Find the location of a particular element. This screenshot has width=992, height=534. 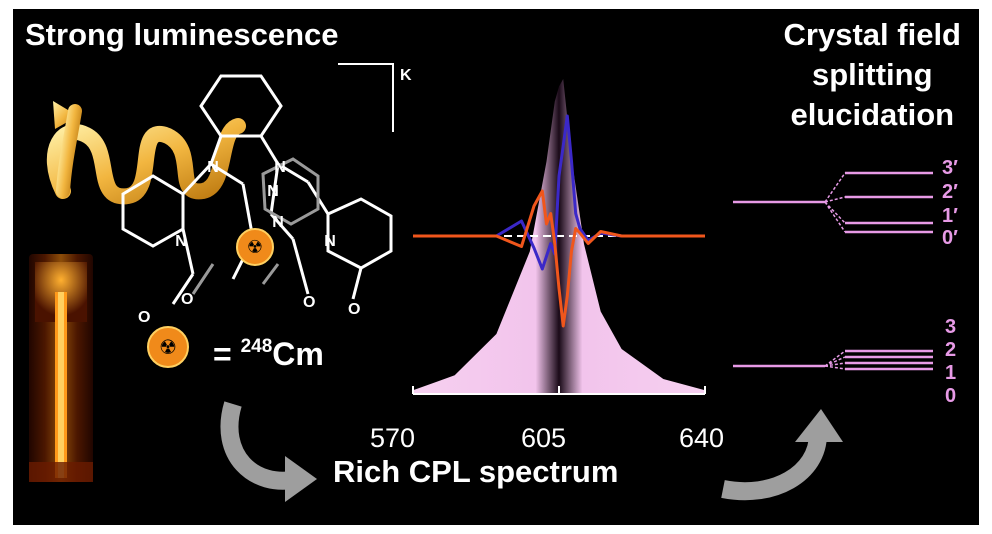

heading-line-3: elucidation is located at coordinates (872, 114).